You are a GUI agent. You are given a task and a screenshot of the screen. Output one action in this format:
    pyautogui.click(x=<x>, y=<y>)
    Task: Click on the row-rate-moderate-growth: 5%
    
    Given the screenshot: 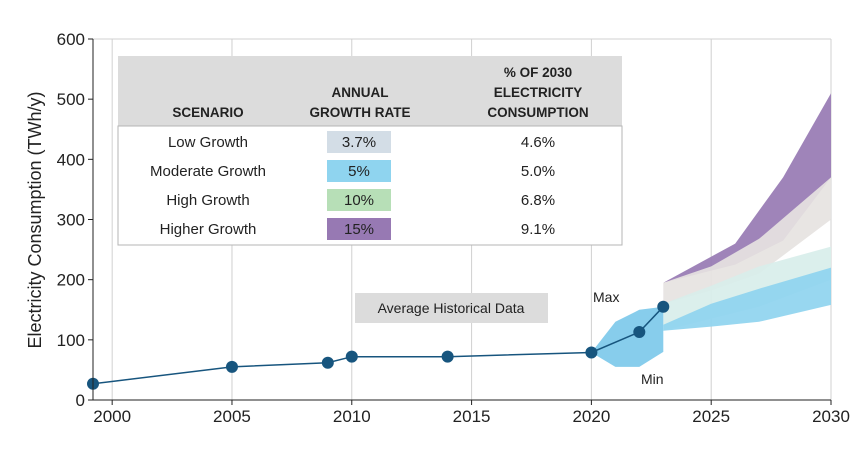 What is the action you would take?
    pyautogui.click(x=359, y=171)
    